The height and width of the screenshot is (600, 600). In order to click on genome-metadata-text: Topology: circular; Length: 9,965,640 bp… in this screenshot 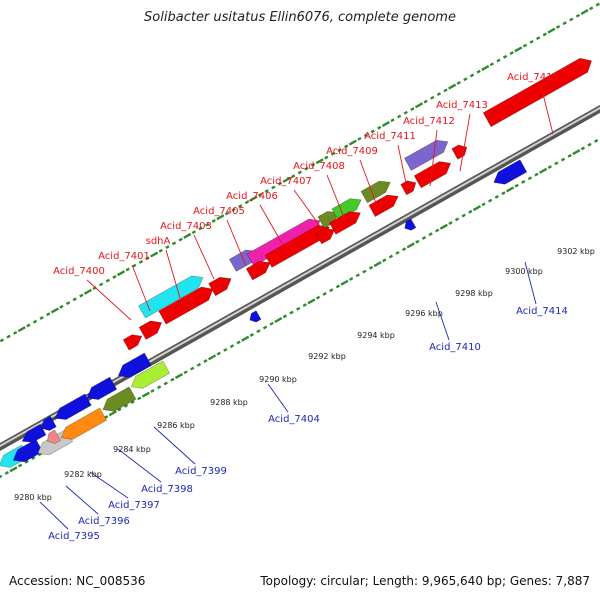, I will do `click(425, 581)`.